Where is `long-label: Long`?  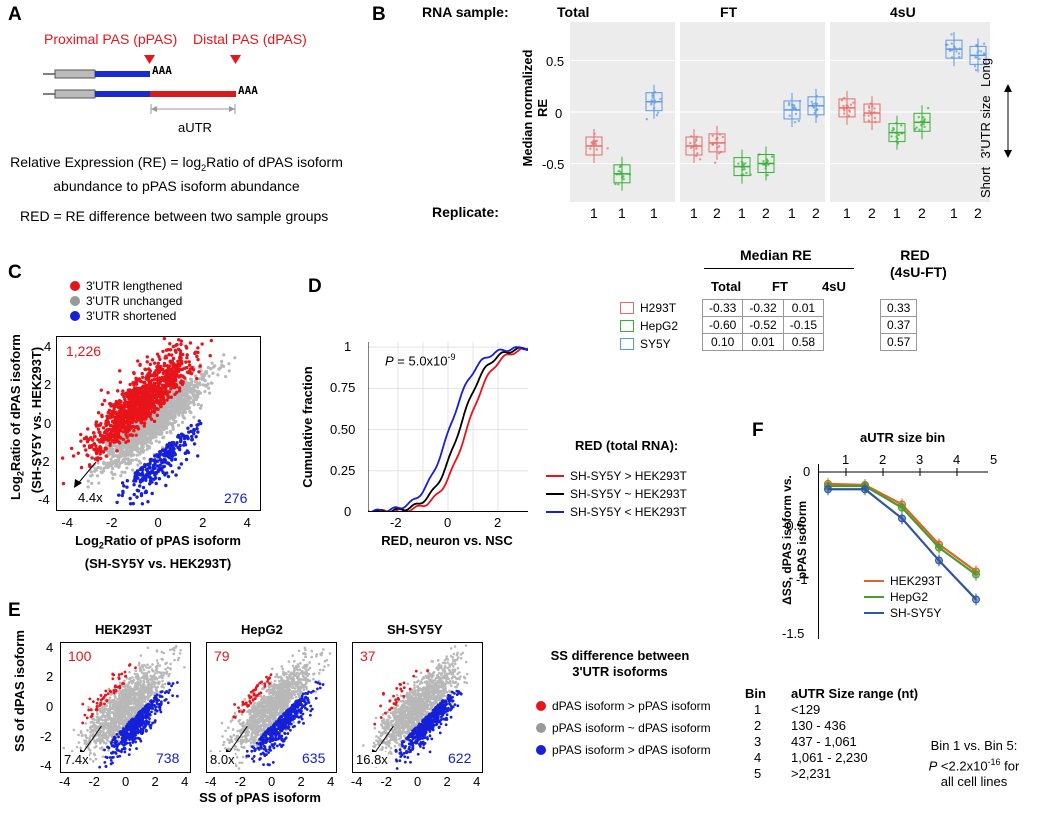
long-label: Long is located at coordinates (985, 72).